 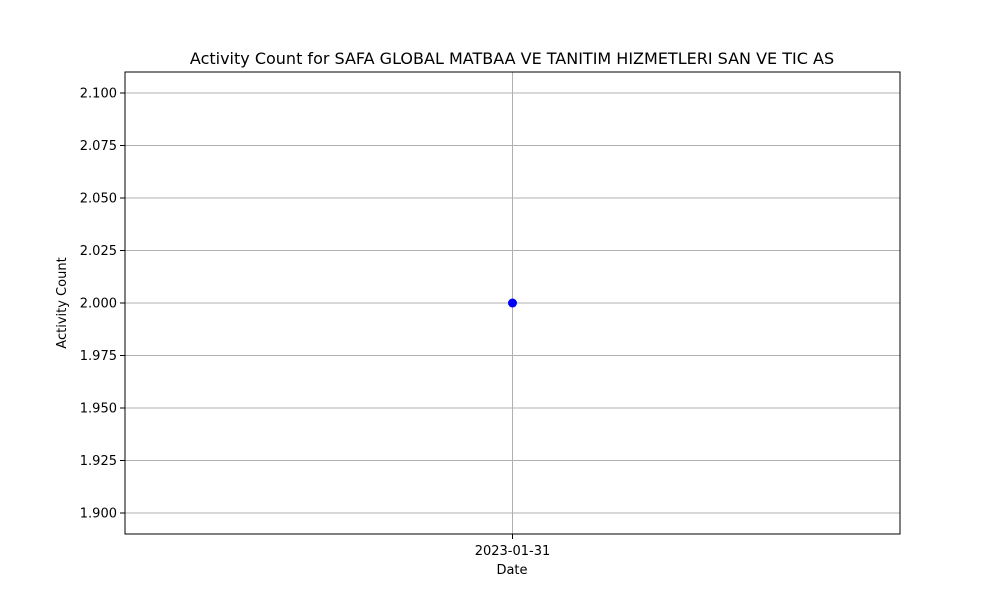 I want to click on y-tick-label: 2.075, so click(x=98, y=146).